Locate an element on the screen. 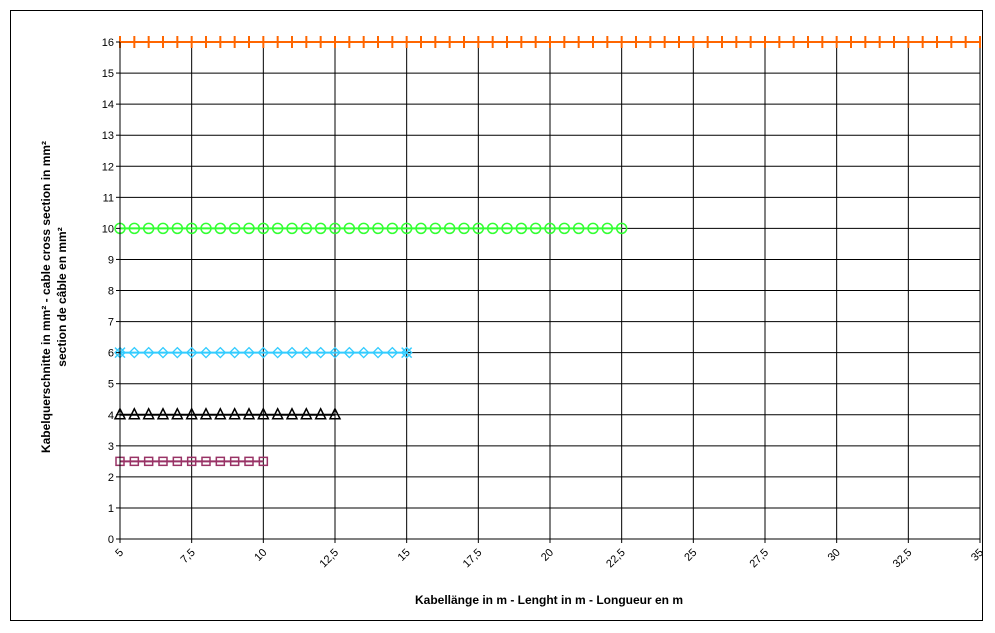 This screenshot has width=995, height=633. x-tick-label: 25 is located at coordinates (690, 555).